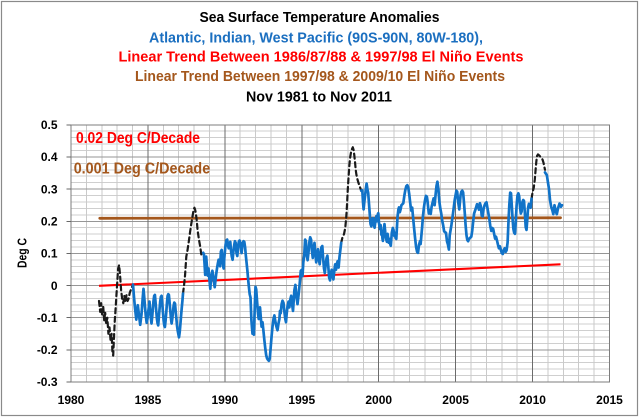 This screenshot has height=418, width=640. I want to click on svg-text: 2000, so click(378, 400).